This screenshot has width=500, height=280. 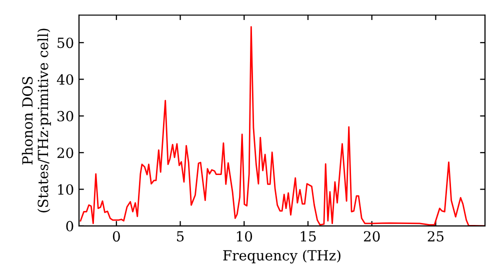 I want to click on x-tick-label: 5, so click(x=180, y=236).